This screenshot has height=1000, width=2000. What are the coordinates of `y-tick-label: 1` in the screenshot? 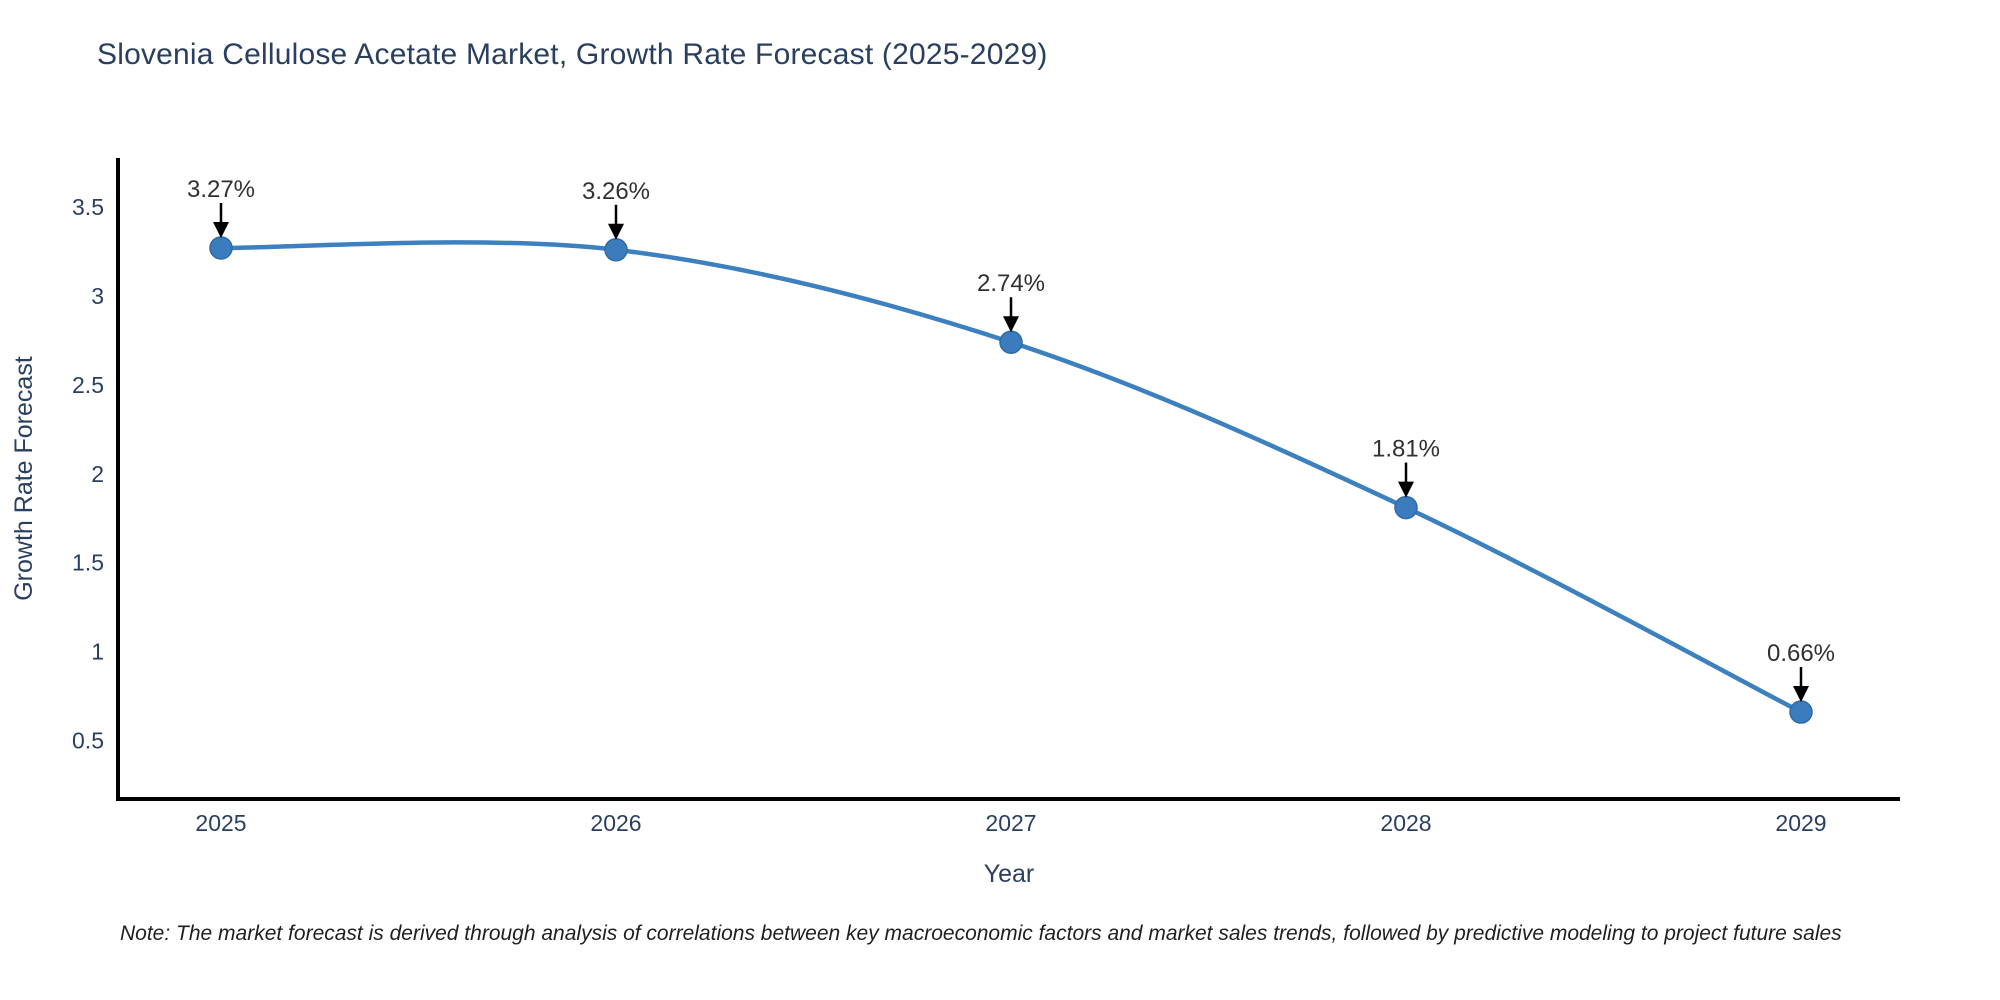 It's located at (97, 652).